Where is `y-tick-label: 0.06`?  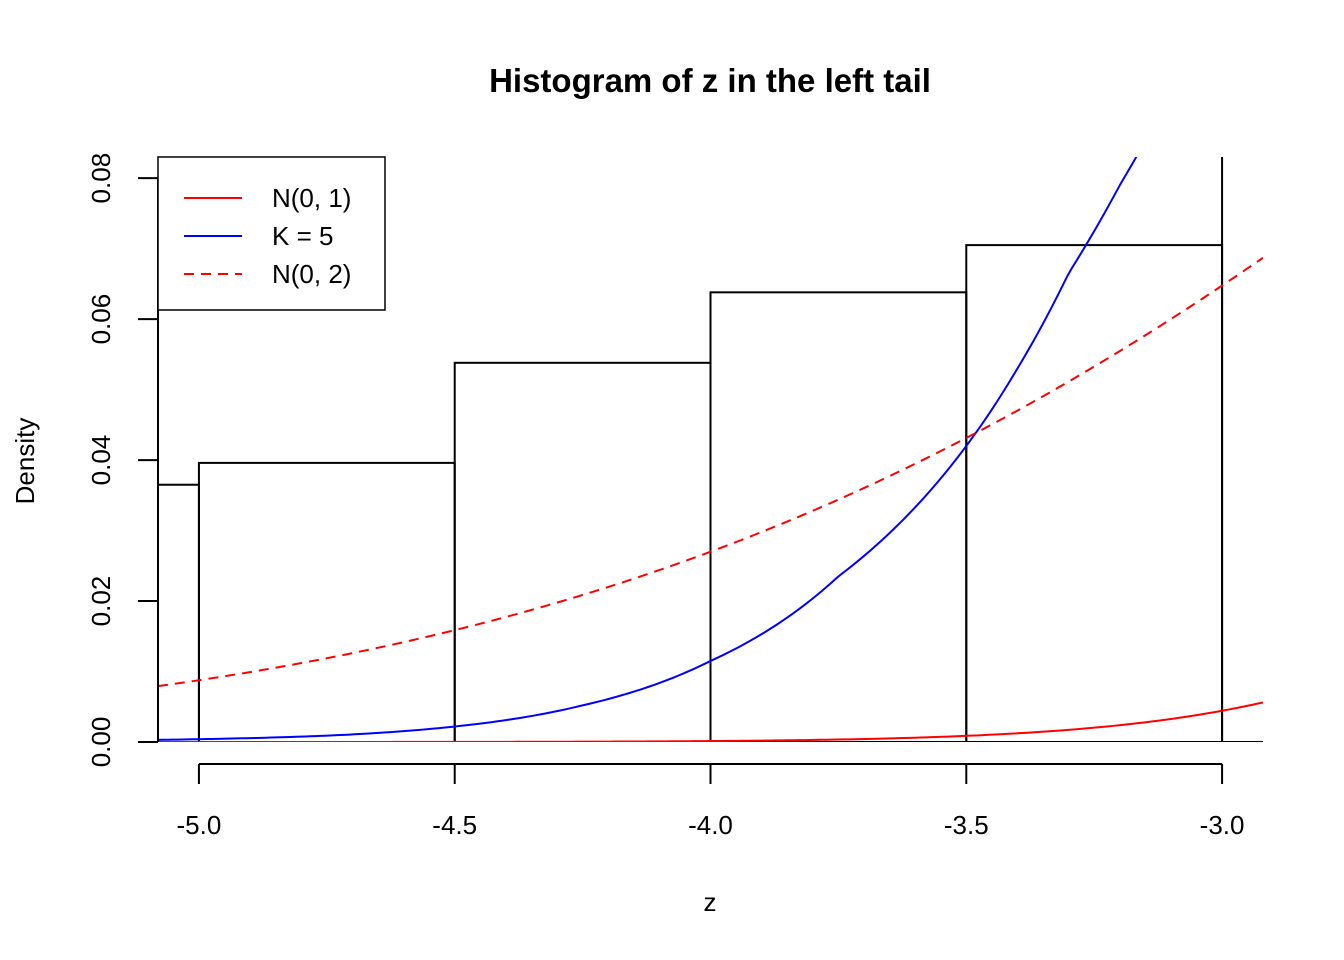 y-tick-label: 0.06 is located at coordinates (101, 319).